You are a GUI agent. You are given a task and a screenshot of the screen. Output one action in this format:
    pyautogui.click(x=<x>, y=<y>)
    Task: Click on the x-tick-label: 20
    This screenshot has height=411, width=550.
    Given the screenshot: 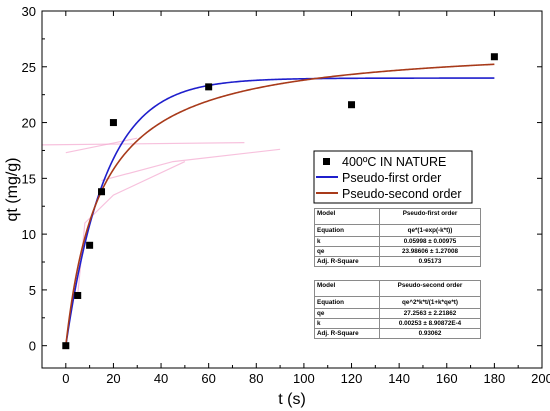 What is the action you would take?
    pyautogui.click(x=113, y=378)
    